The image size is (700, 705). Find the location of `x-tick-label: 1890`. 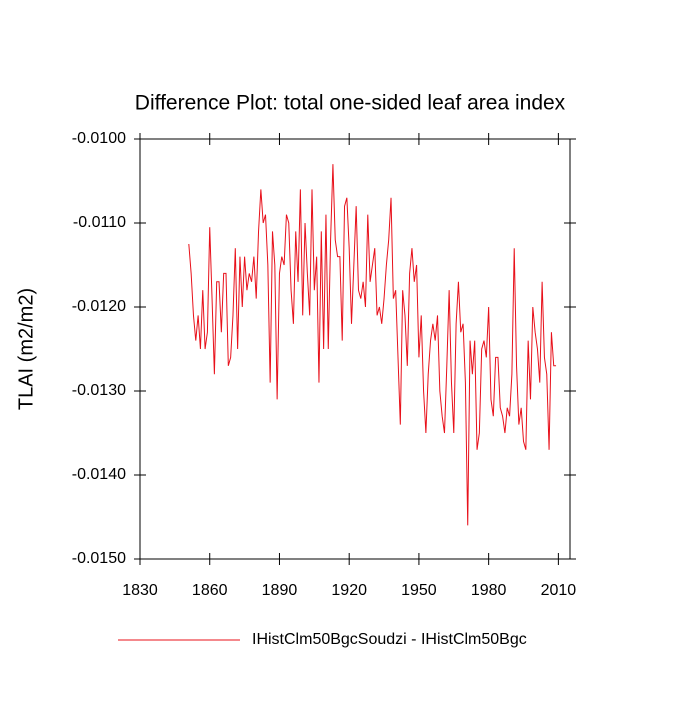

x-tick-label: 1890 is located at coordinates (280, 590).